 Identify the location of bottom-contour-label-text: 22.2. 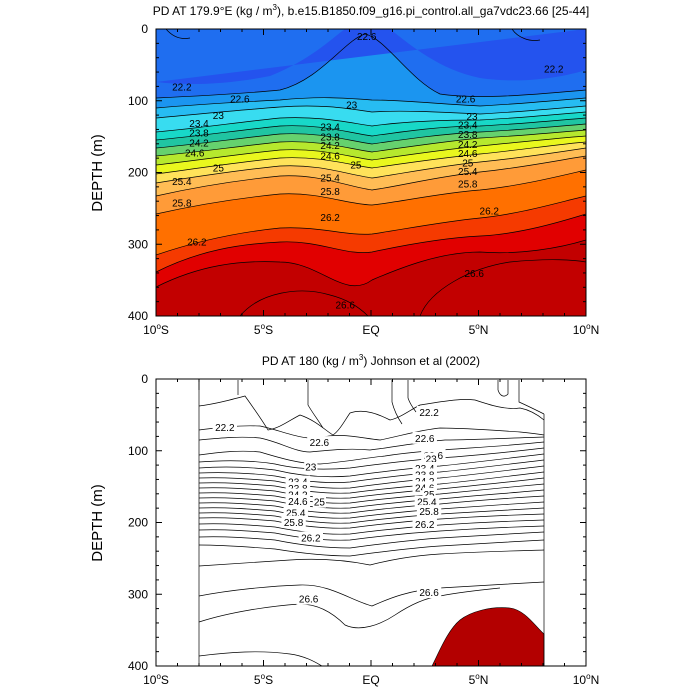
(429, 413).